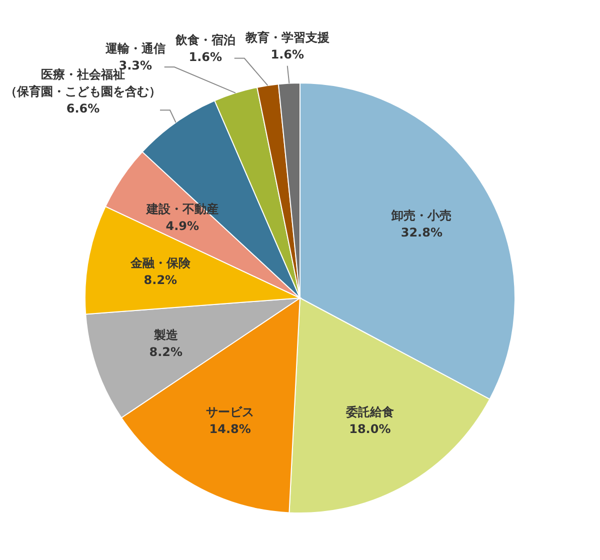  What do you see at coordinates (421, 215) in the screenshot?
I see `slice-label: 卸売・小売` at bounding box center [421, 215].